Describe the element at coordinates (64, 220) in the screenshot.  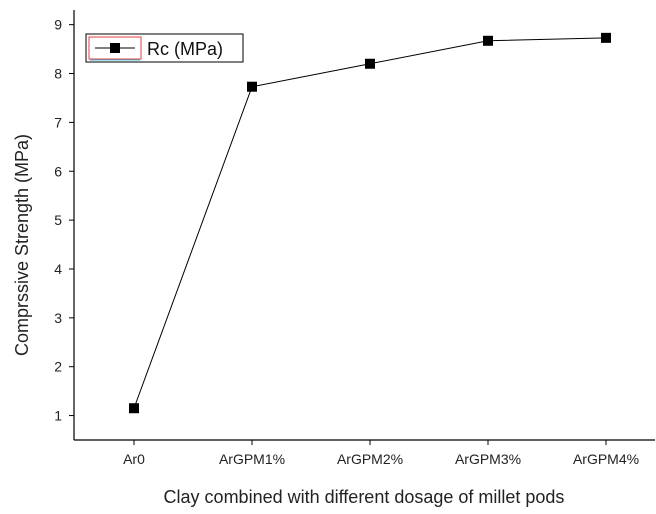
I see `y-axis-ticks: 1 2 3 4 5 6 7 8 9` at that location.